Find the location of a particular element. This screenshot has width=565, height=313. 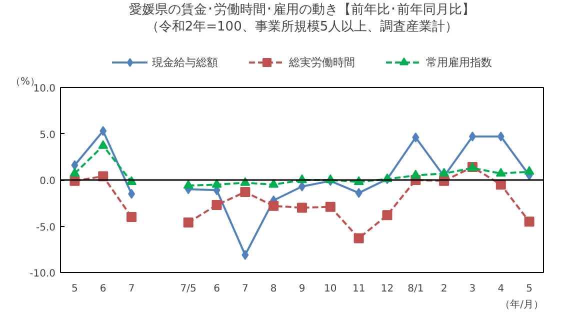

x-tick-label: 11 is located at coordinates (359, 289).